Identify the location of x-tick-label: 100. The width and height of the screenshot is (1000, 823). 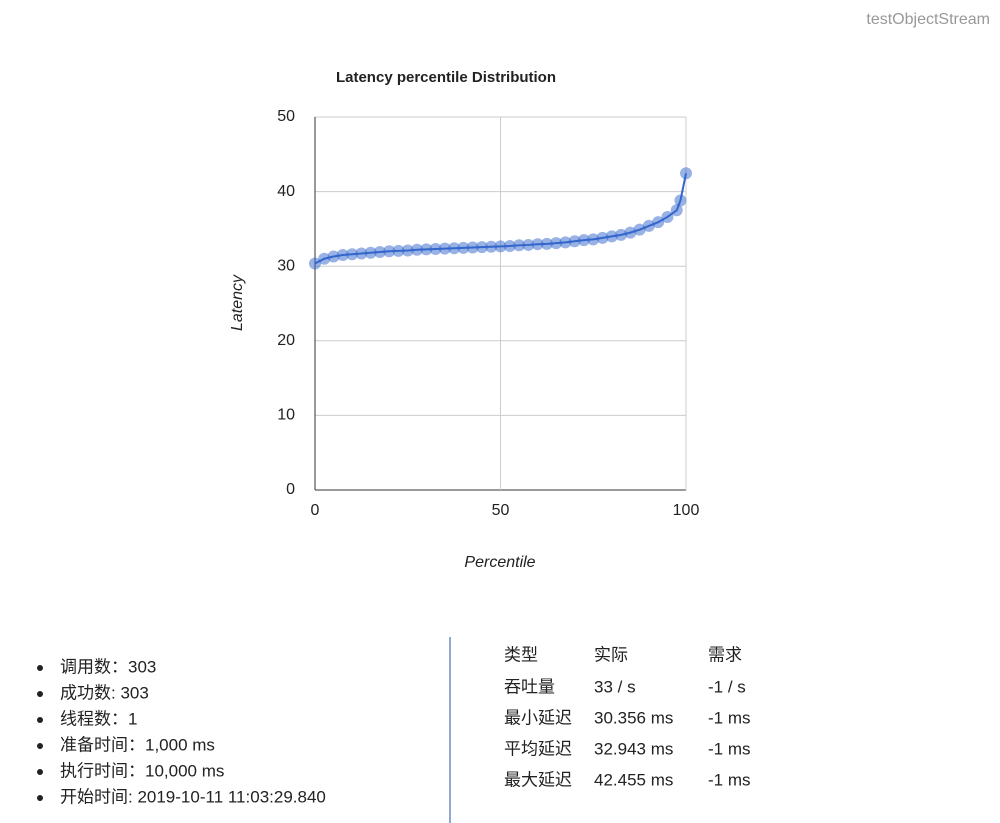
(686, 510).